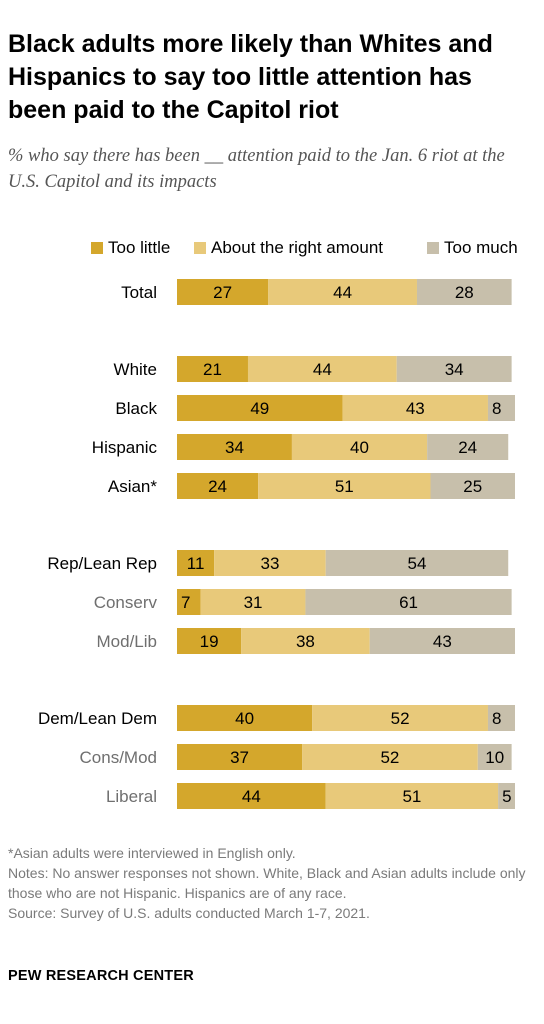 This screenshot has width=544, height=1024. I want to click on bar-white-too-little, so click(212, 369).